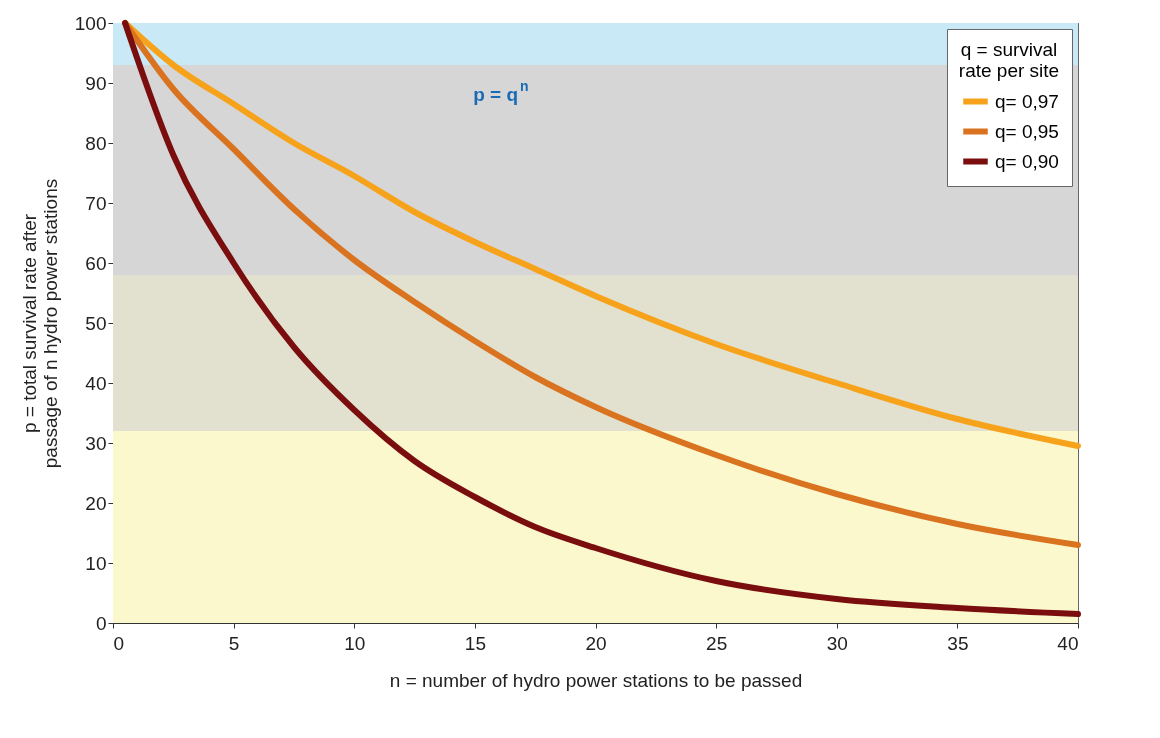  I want to click on x-tick-label: 15, so click(475, 643).